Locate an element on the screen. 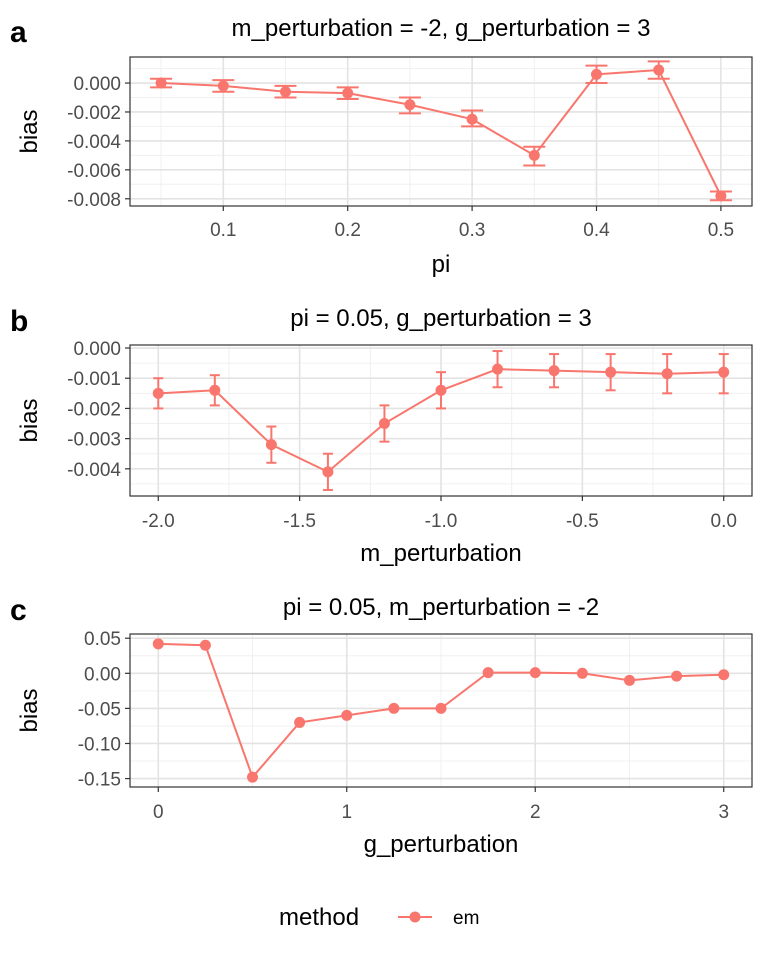  y-tick-label: -0.008 is located at coordinates (94, 200).